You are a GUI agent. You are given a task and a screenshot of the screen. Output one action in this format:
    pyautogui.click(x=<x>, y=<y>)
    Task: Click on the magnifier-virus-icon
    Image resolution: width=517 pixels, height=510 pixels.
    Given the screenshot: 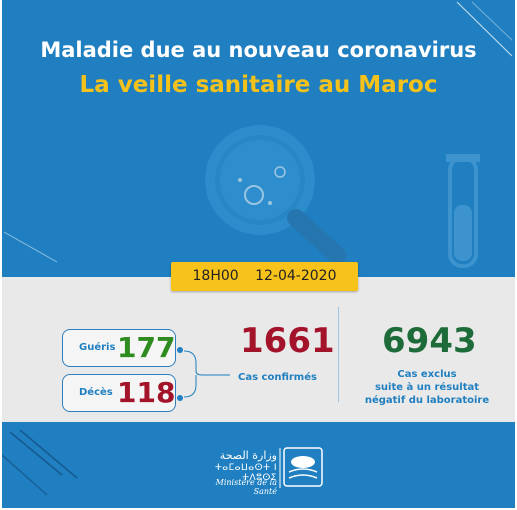 What is the action you would take?
    pyautogui.click(x=275, y=194)
    